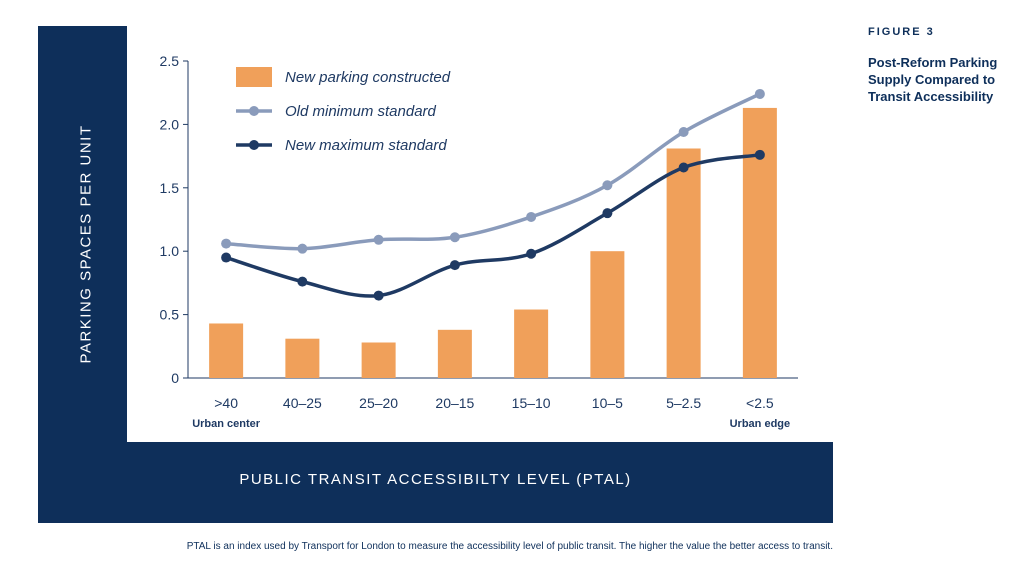  Describe the element at coordinates (378, 403) in the screenshot. I see `x-tick-label: 25–20` at that location.